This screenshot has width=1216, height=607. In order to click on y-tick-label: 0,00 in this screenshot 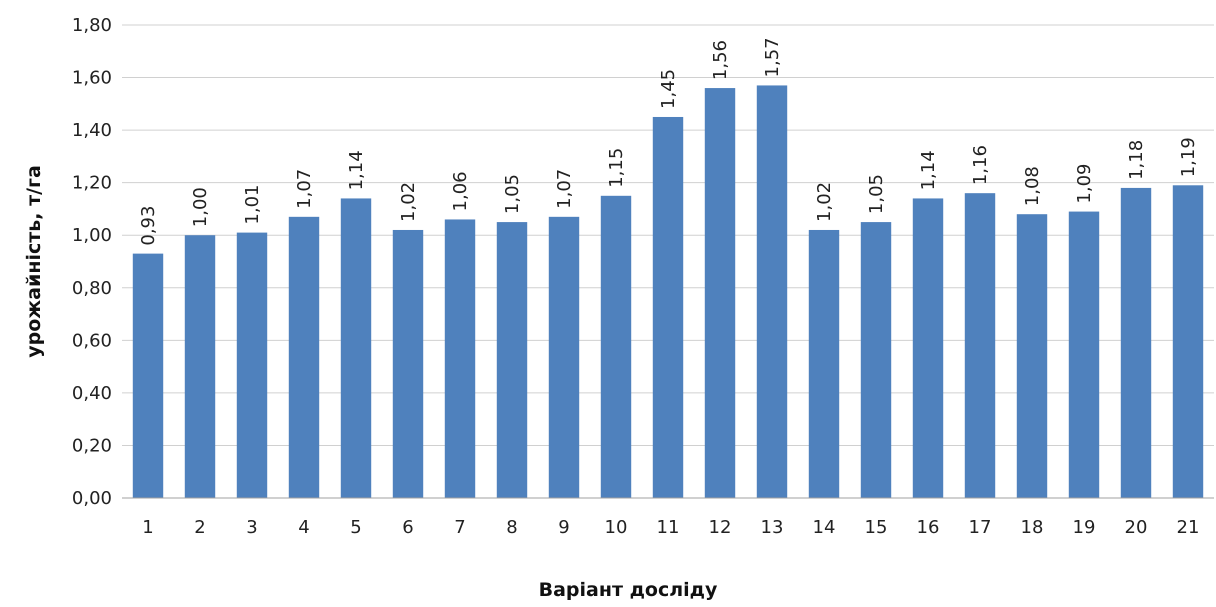, I will do `click(92, 498)`.